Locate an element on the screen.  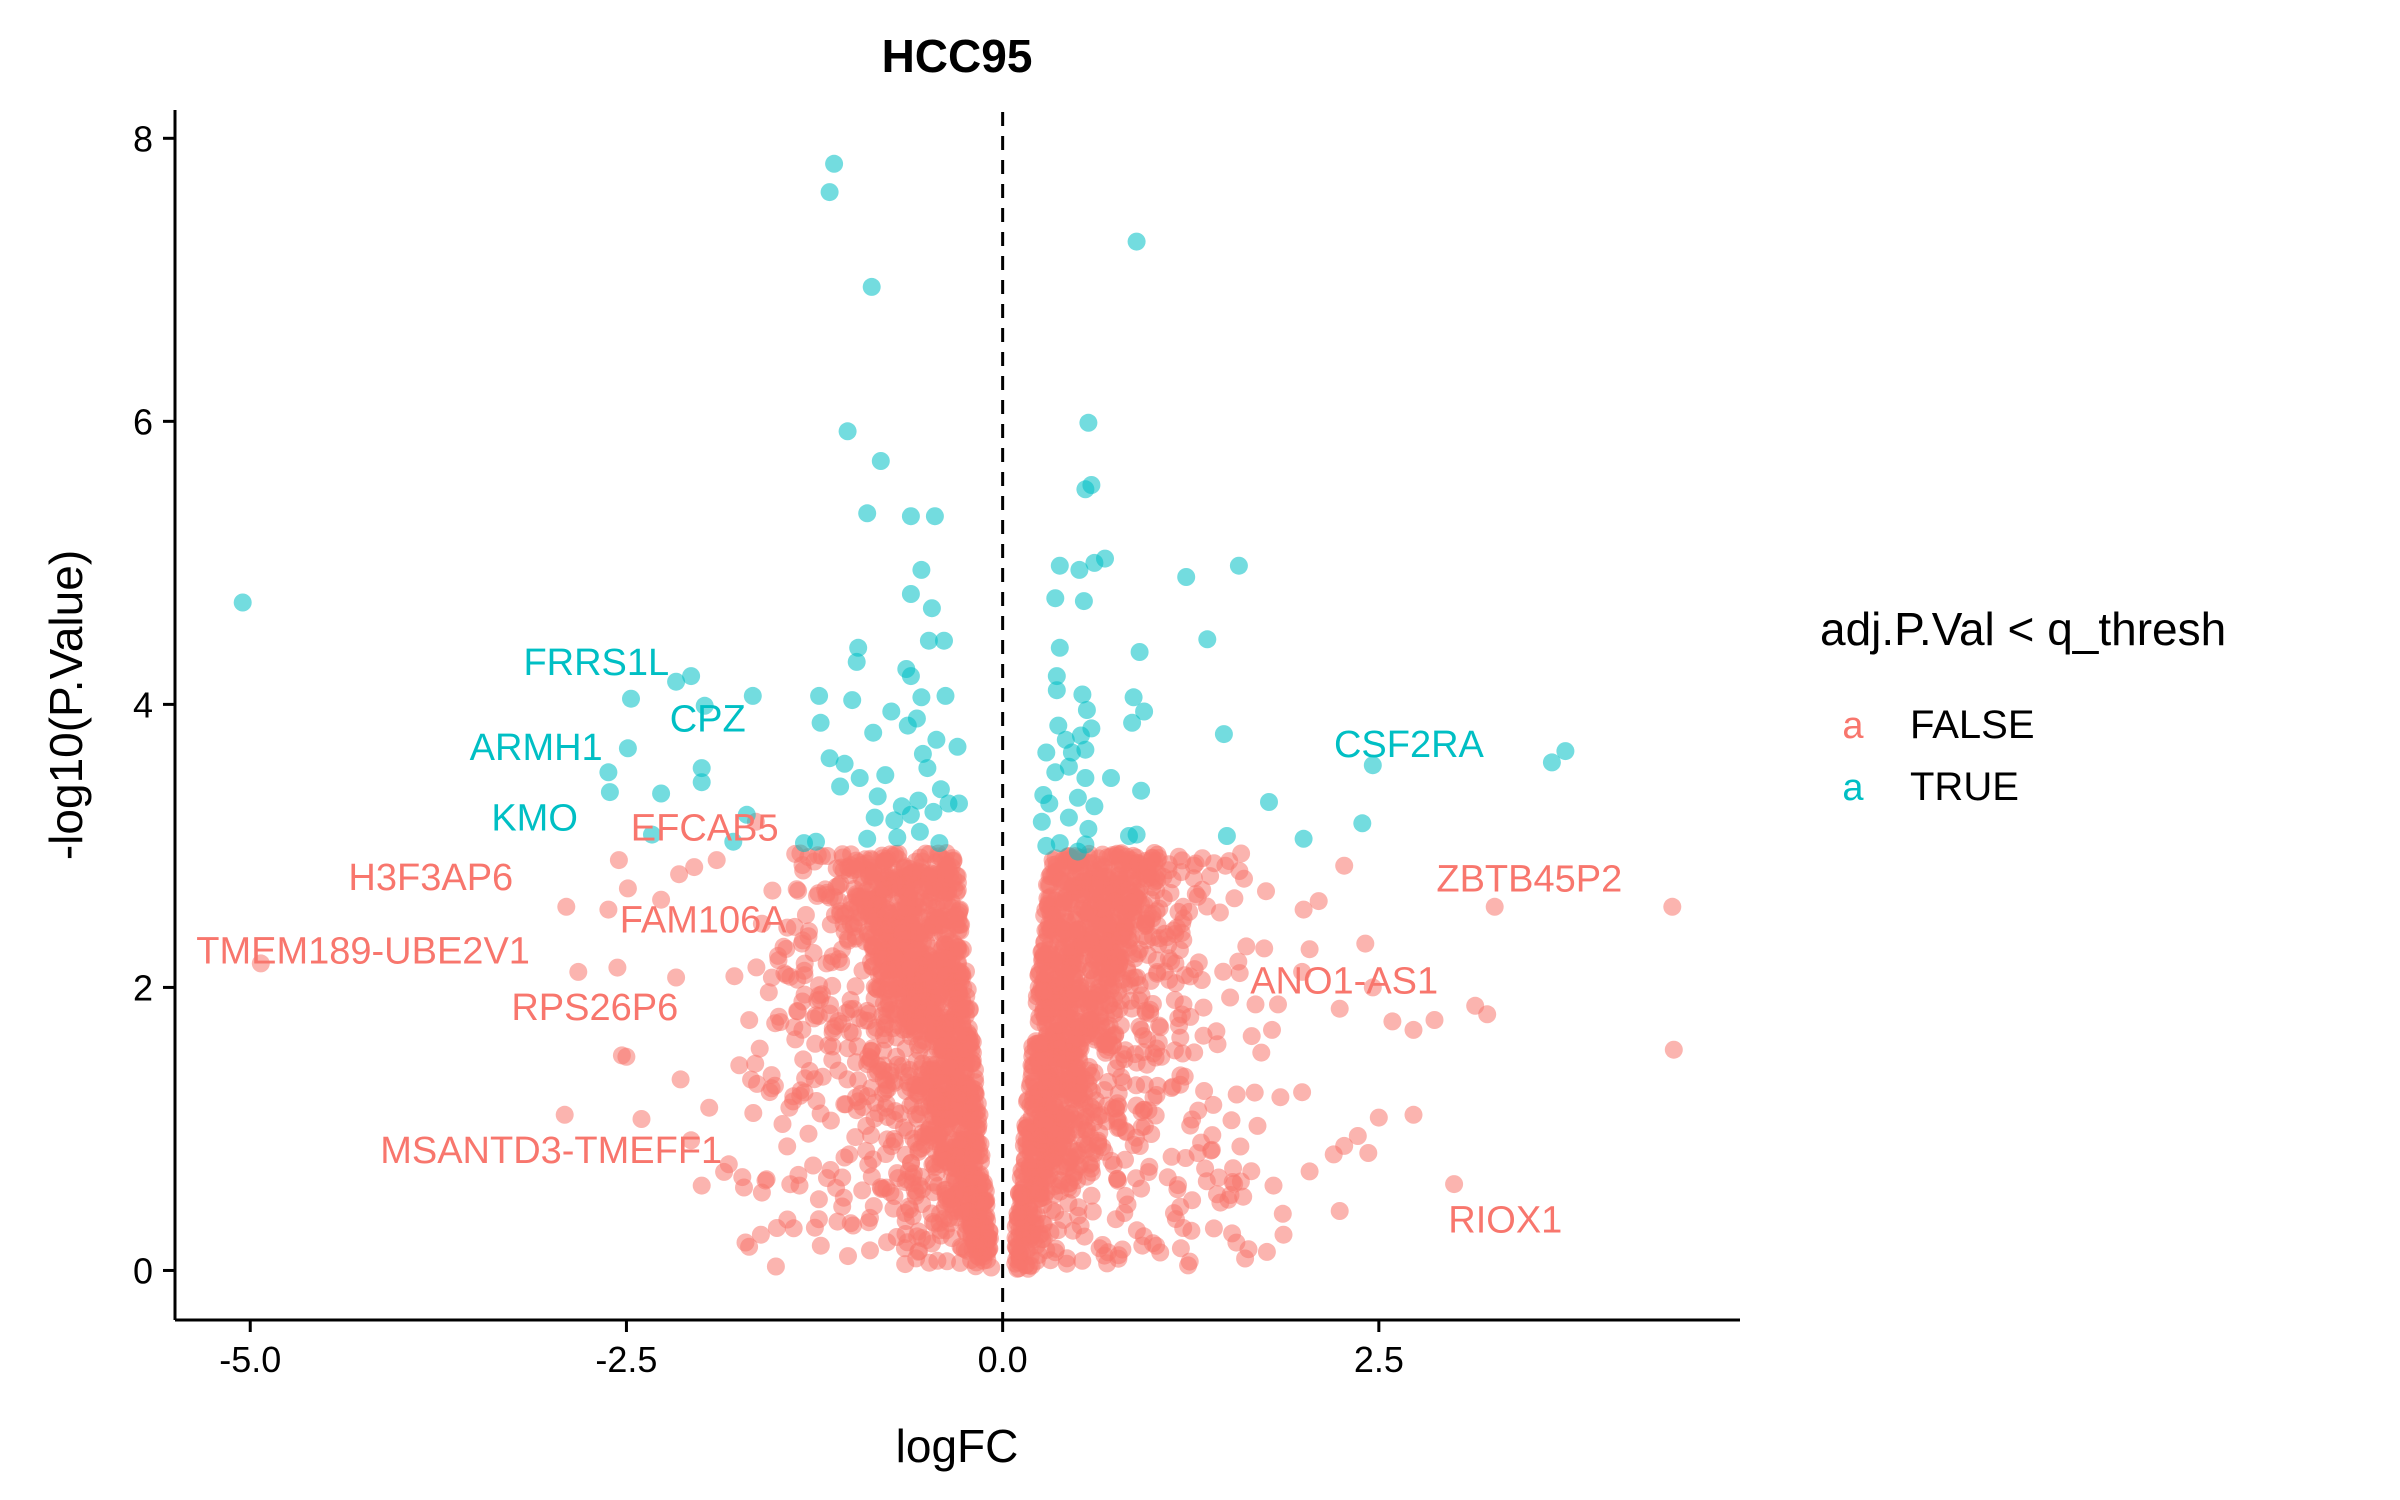
legend-label-false: FALSE is located at coordinates (1972, 725).